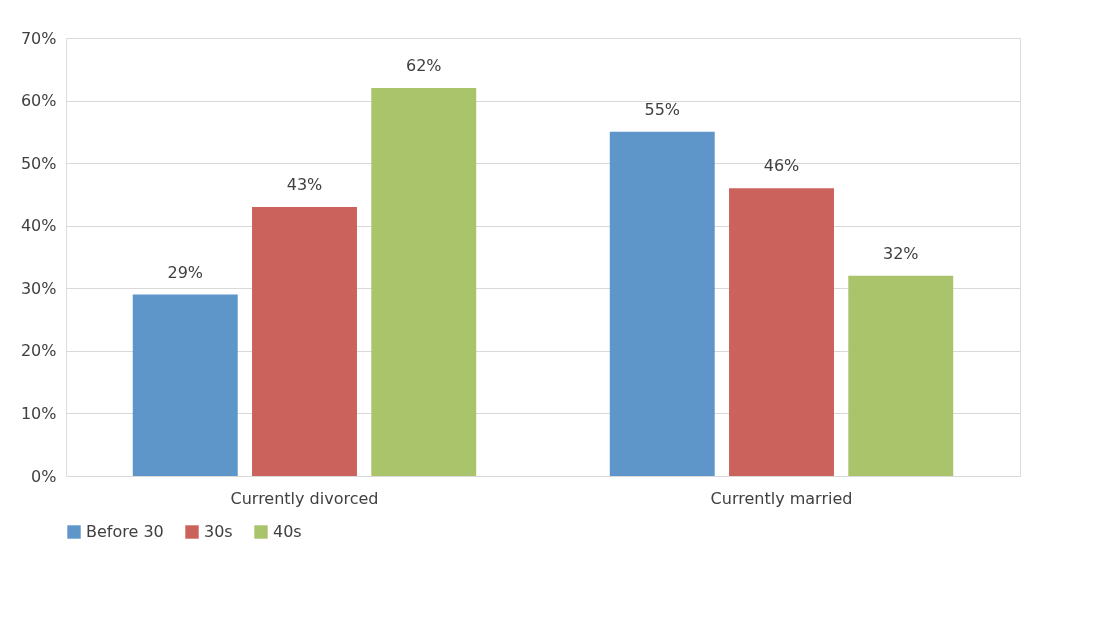 This screenshot has width=1100, height=627. I want to click on data-label: 43%, so click(304, 184).